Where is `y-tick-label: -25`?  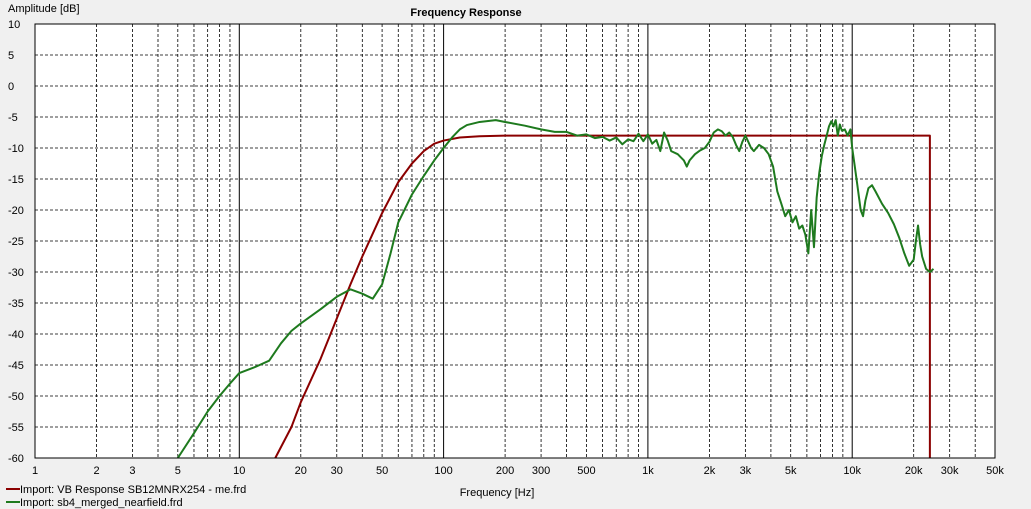
y-tick-label: -25 is located at coordinates (16, 242).